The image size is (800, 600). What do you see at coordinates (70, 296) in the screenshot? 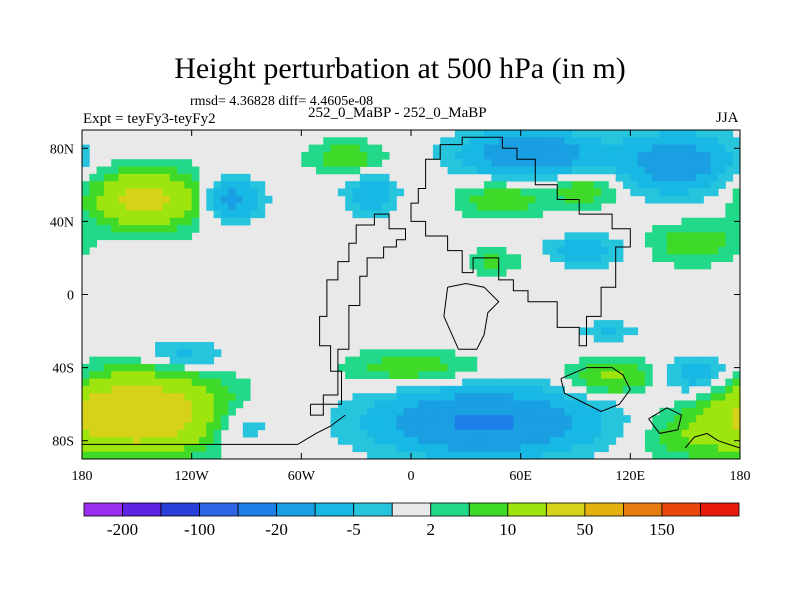
I see `y-tick-label: 0` at bounding box center [70, 296].